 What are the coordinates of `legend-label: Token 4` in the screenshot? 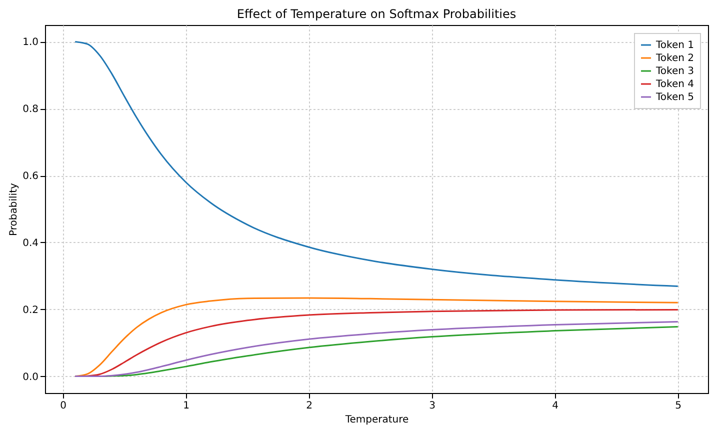 It's located at (674, 84).